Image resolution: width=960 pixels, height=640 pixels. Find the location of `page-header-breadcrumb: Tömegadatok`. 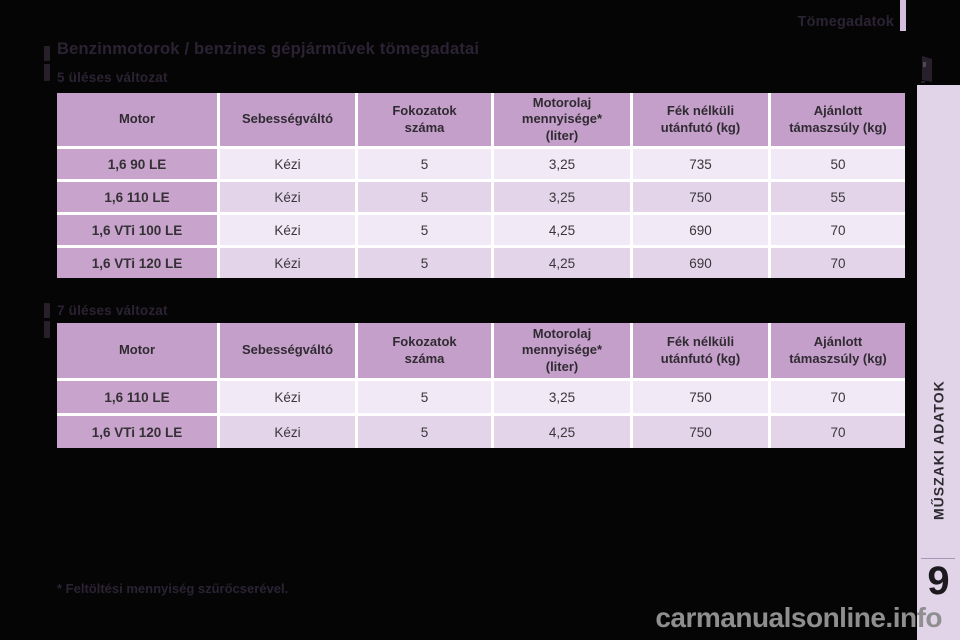

page-header-breadcrumb: Tömegadatok is located at coordinates (845, 22).